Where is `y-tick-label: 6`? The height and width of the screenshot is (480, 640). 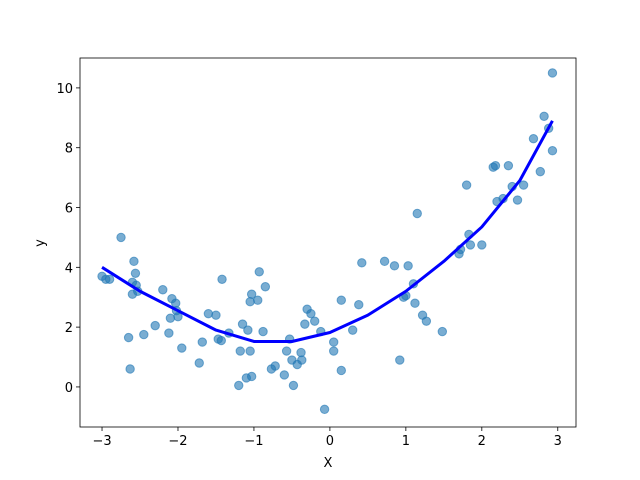
y-tick-label: 6 is located at coordinates (69, 209).